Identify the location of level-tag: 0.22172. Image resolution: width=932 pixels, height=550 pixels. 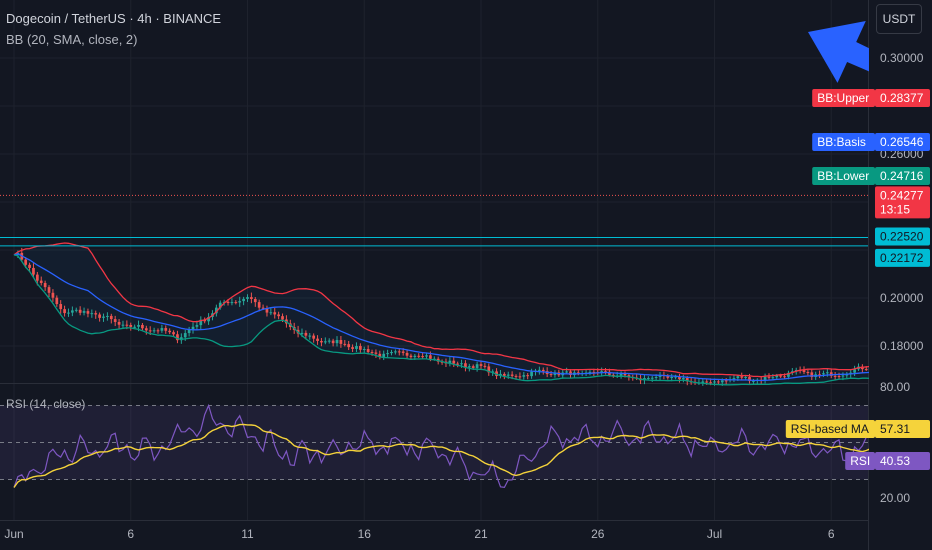
(902, 257).